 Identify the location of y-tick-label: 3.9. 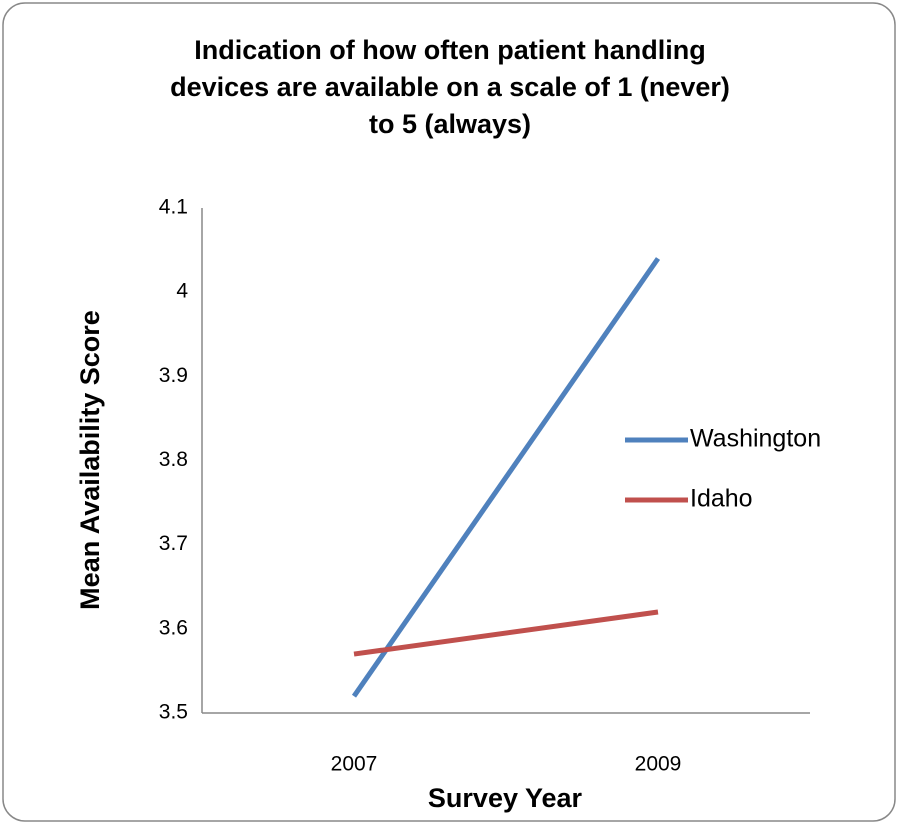
(173, 375).